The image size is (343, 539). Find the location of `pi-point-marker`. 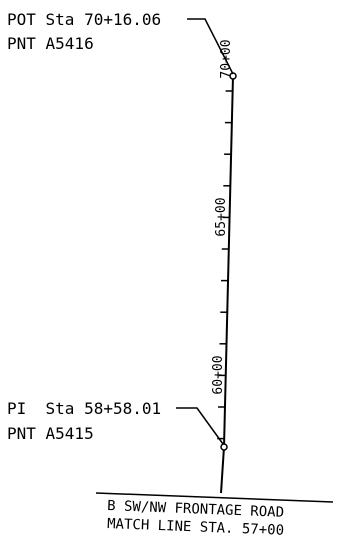

pi-point-marker is located at coordinates (224, 447).